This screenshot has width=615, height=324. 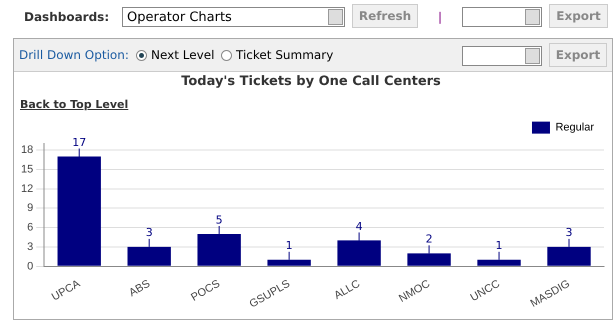 What do you see at coordinates (67, 17) in the screenshot?
I see `text: Dashboards:` at bounding box center [67, 17].